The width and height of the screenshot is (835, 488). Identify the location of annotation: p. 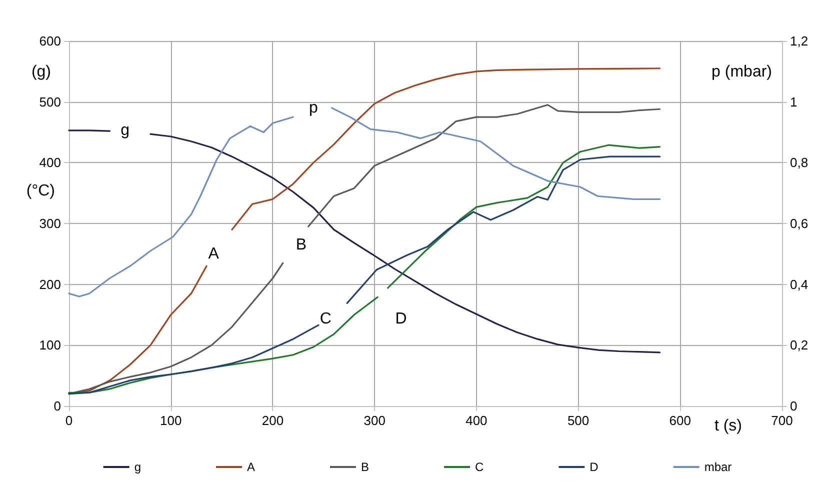
(313, 107).